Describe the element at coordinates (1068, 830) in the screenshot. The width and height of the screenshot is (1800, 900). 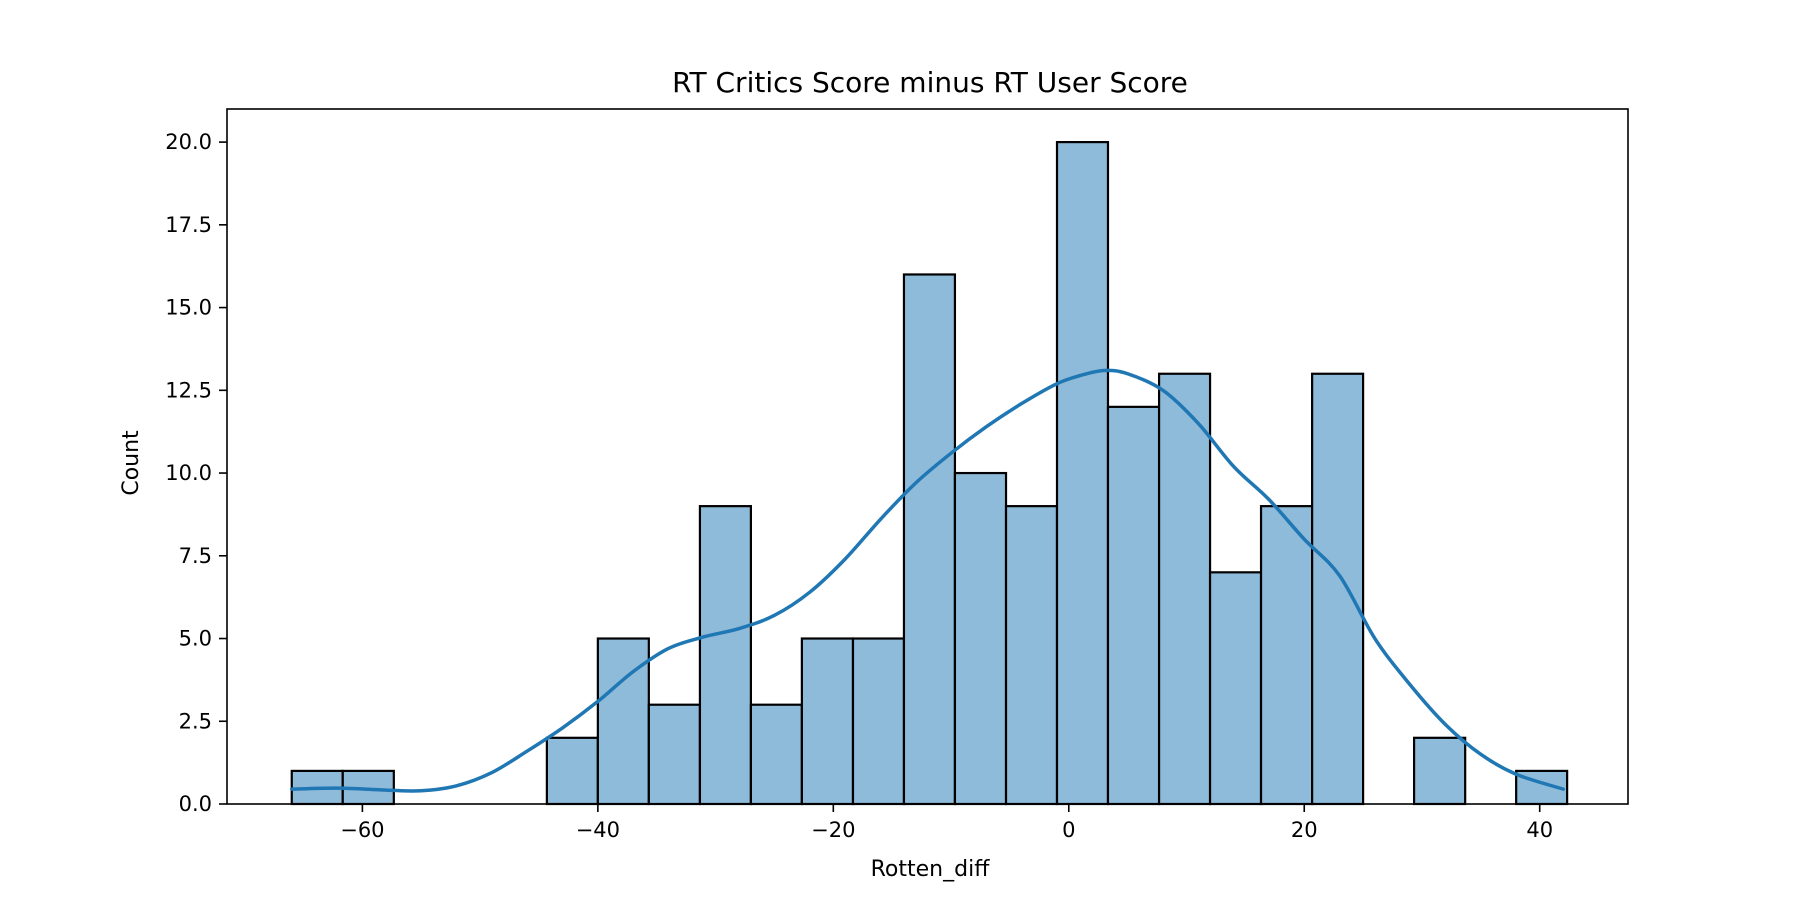
I see `x-tick-label: 0` at that location.